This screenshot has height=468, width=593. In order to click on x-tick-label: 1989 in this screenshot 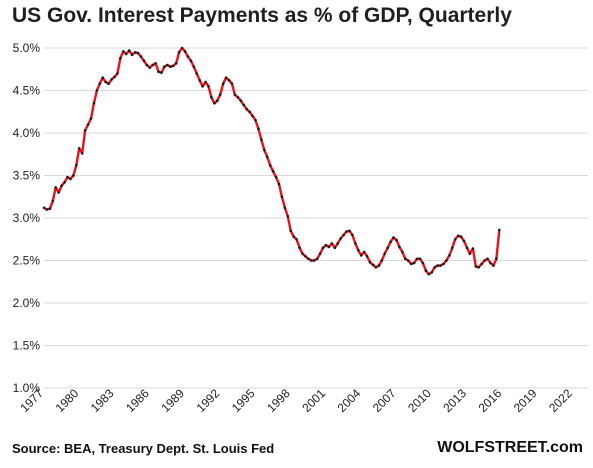, I will do `click(172, 400)`.